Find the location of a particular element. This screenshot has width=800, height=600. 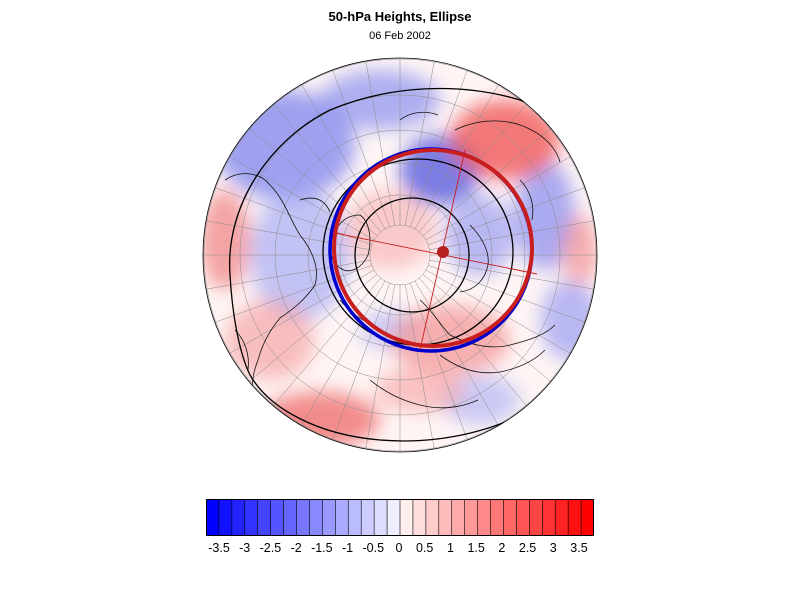

colorbar-tick-label: 2.5 is located at coordinates (527, 548).